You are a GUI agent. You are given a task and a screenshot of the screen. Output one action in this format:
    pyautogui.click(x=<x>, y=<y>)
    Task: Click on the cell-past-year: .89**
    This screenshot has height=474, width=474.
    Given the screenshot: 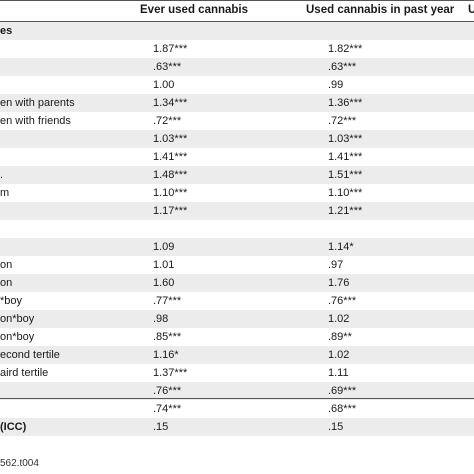 What is the action you would take?
    pyautogui.click(x=340, y=337)
    